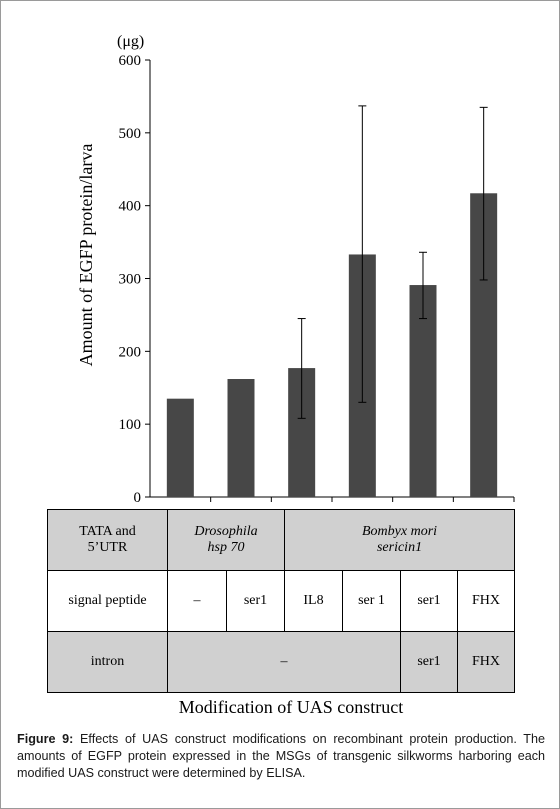 Image resolution: width=560 pixels, height=809 pixels. I want to click on cell-intron-merged: –, so click(284, 662).